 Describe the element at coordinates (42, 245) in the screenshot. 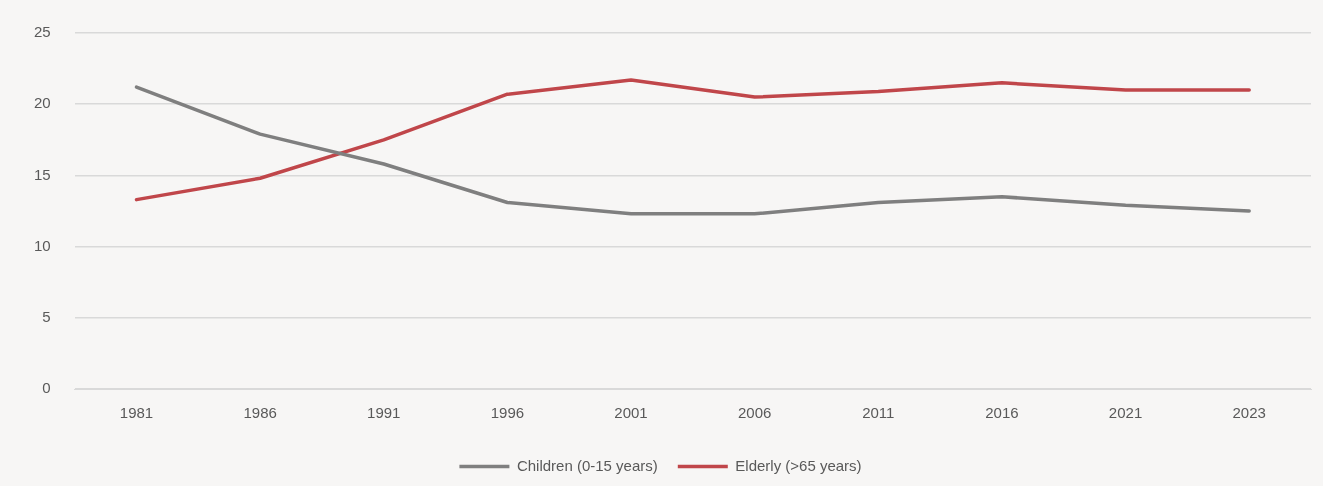

I see `y-tick-label: 10` at that location.